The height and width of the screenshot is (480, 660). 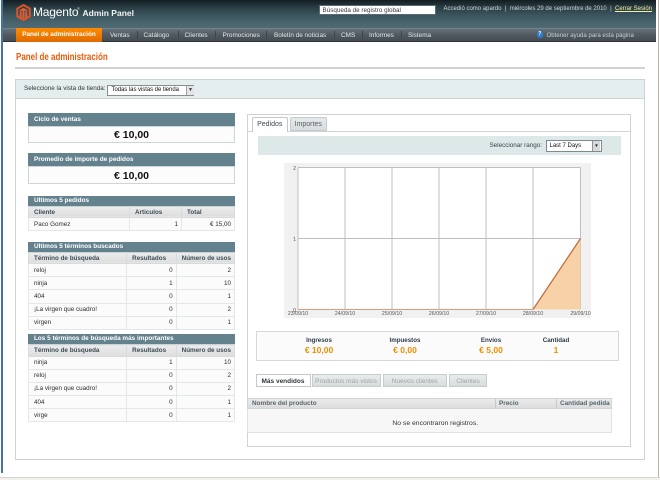 I want to click on svg-text: 0, so click(x=294, y=311).